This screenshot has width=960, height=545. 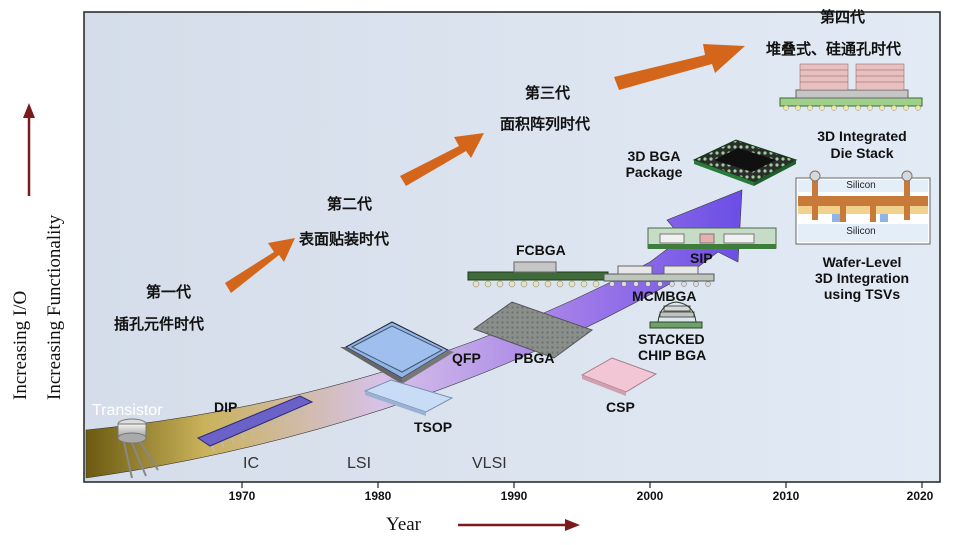 What do you see at coordinates (862, 136) in the screenshot?
I see `label-die-stack-line1: 3D Integrated` at bounding box center [862, 136].